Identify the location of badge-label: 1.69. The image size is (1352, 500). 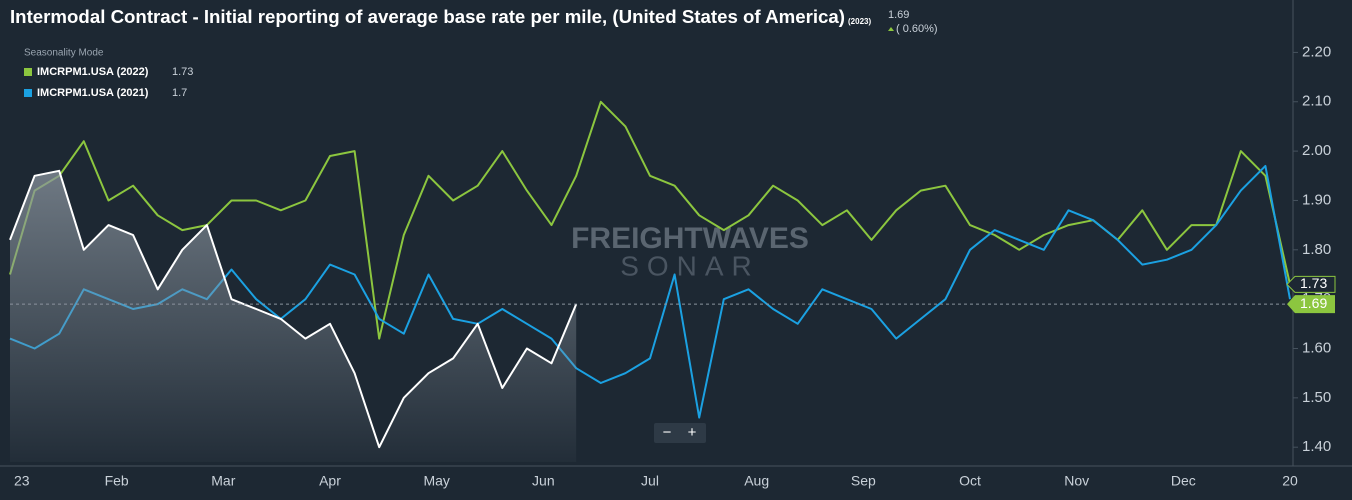
(1313, 303).